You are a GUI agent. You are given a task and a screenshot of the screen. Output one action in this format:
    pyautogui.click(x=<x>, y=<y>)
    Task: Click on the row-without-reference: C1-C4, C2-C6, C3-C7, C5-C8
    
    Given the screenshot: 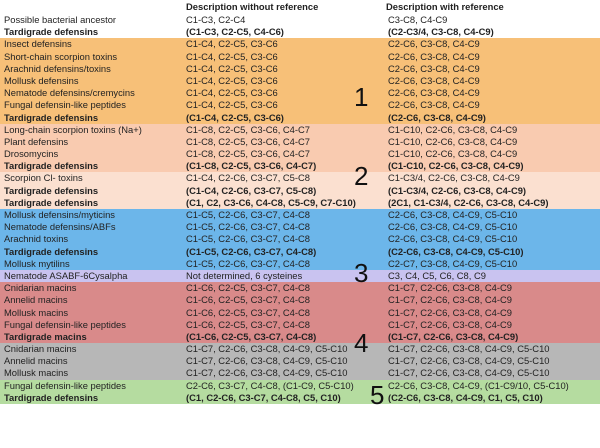 What is the action you would take?
    pyautogui.click(x=248, y=178)
    